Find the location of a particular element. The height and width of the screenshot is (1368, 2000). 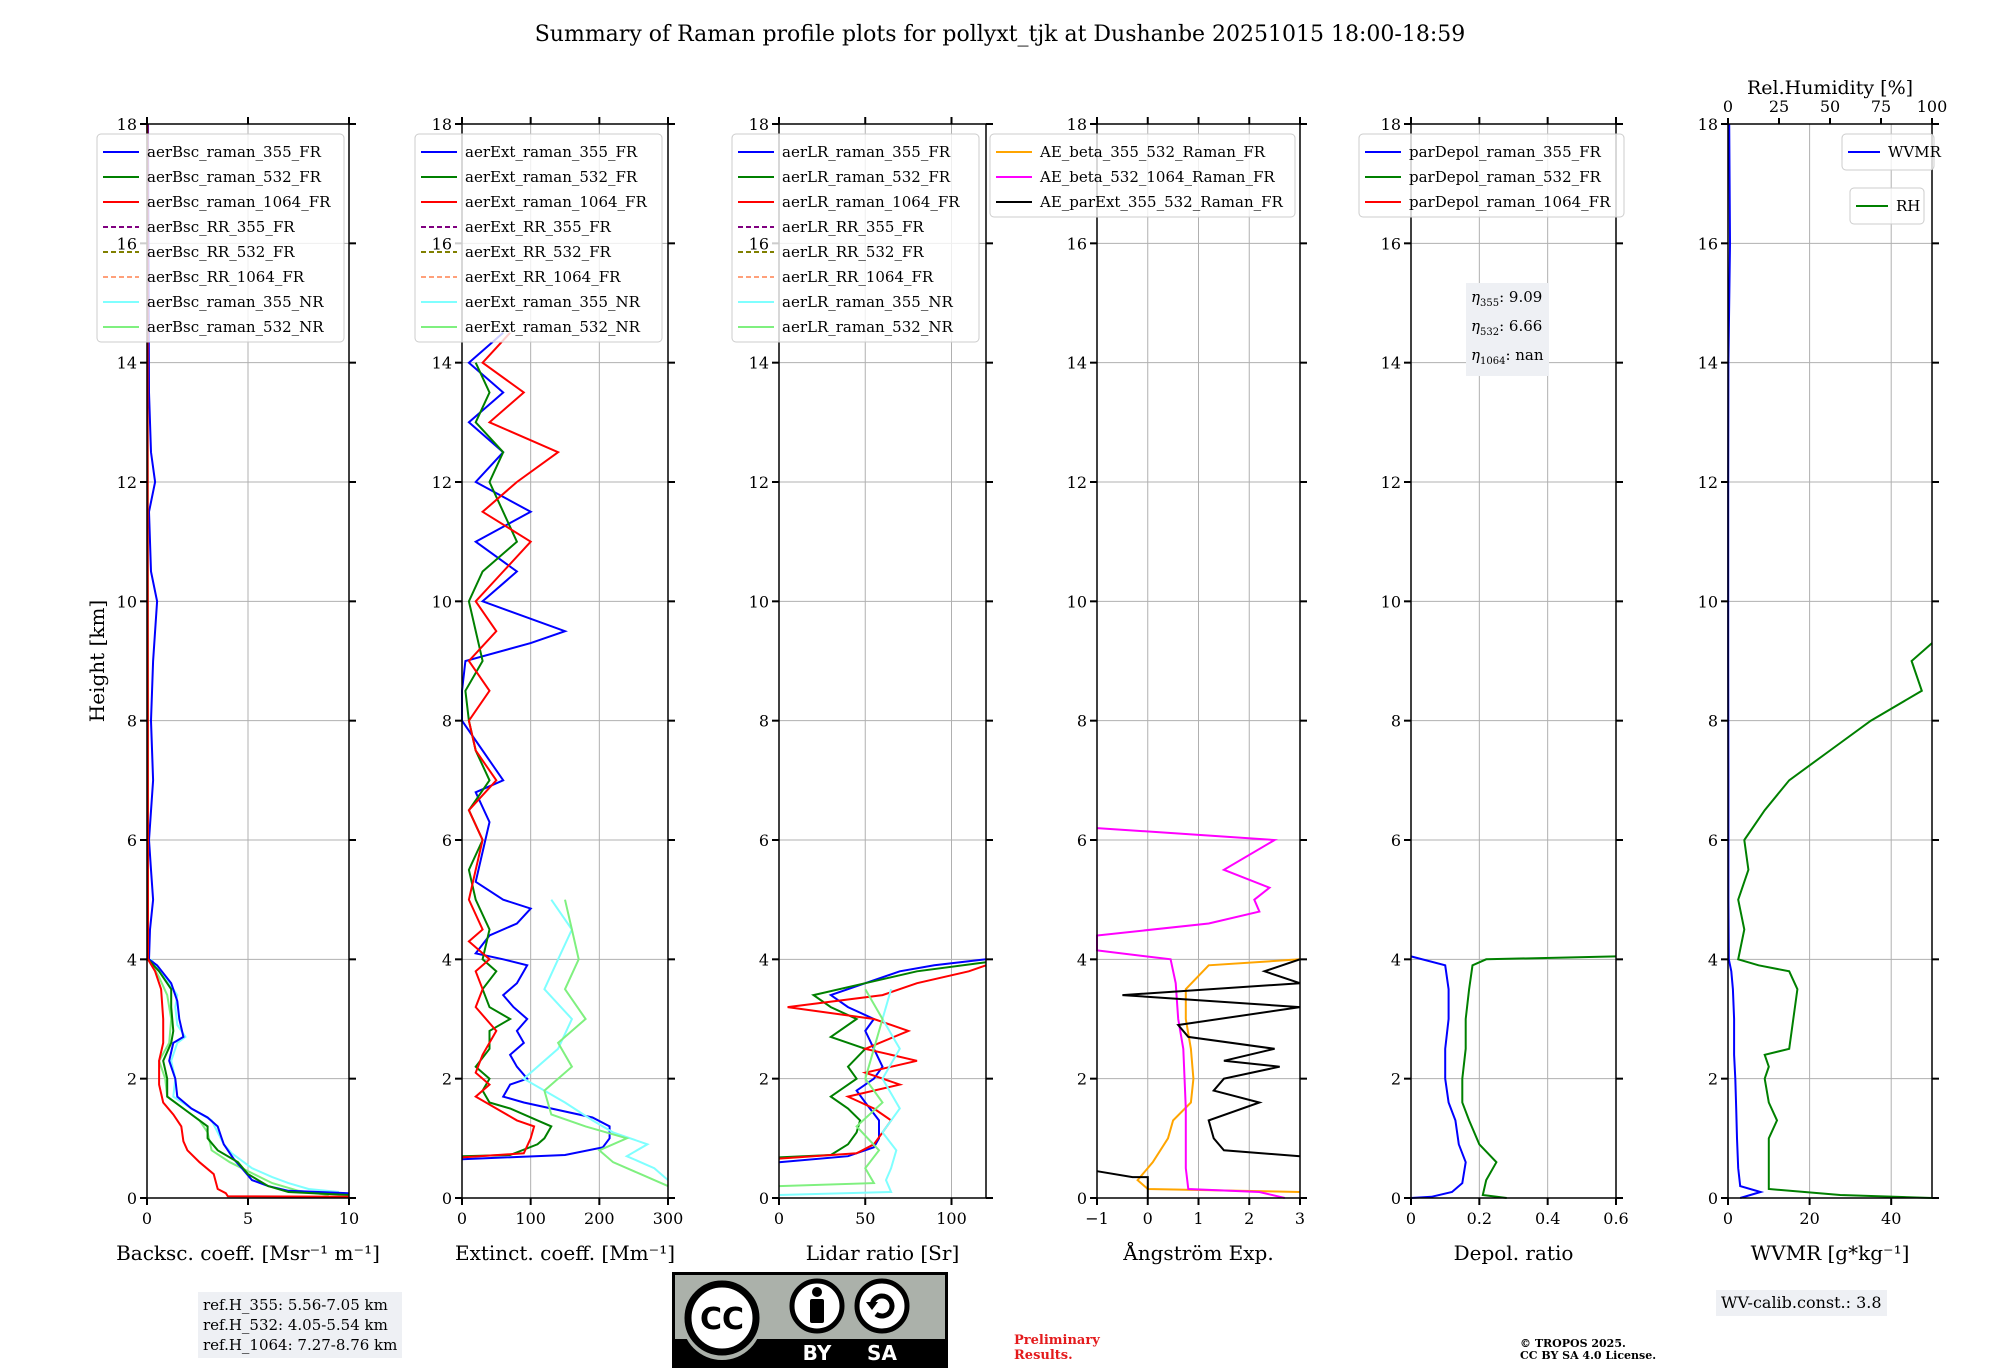

share-alike-icon is located at coordinates (882, 1306).